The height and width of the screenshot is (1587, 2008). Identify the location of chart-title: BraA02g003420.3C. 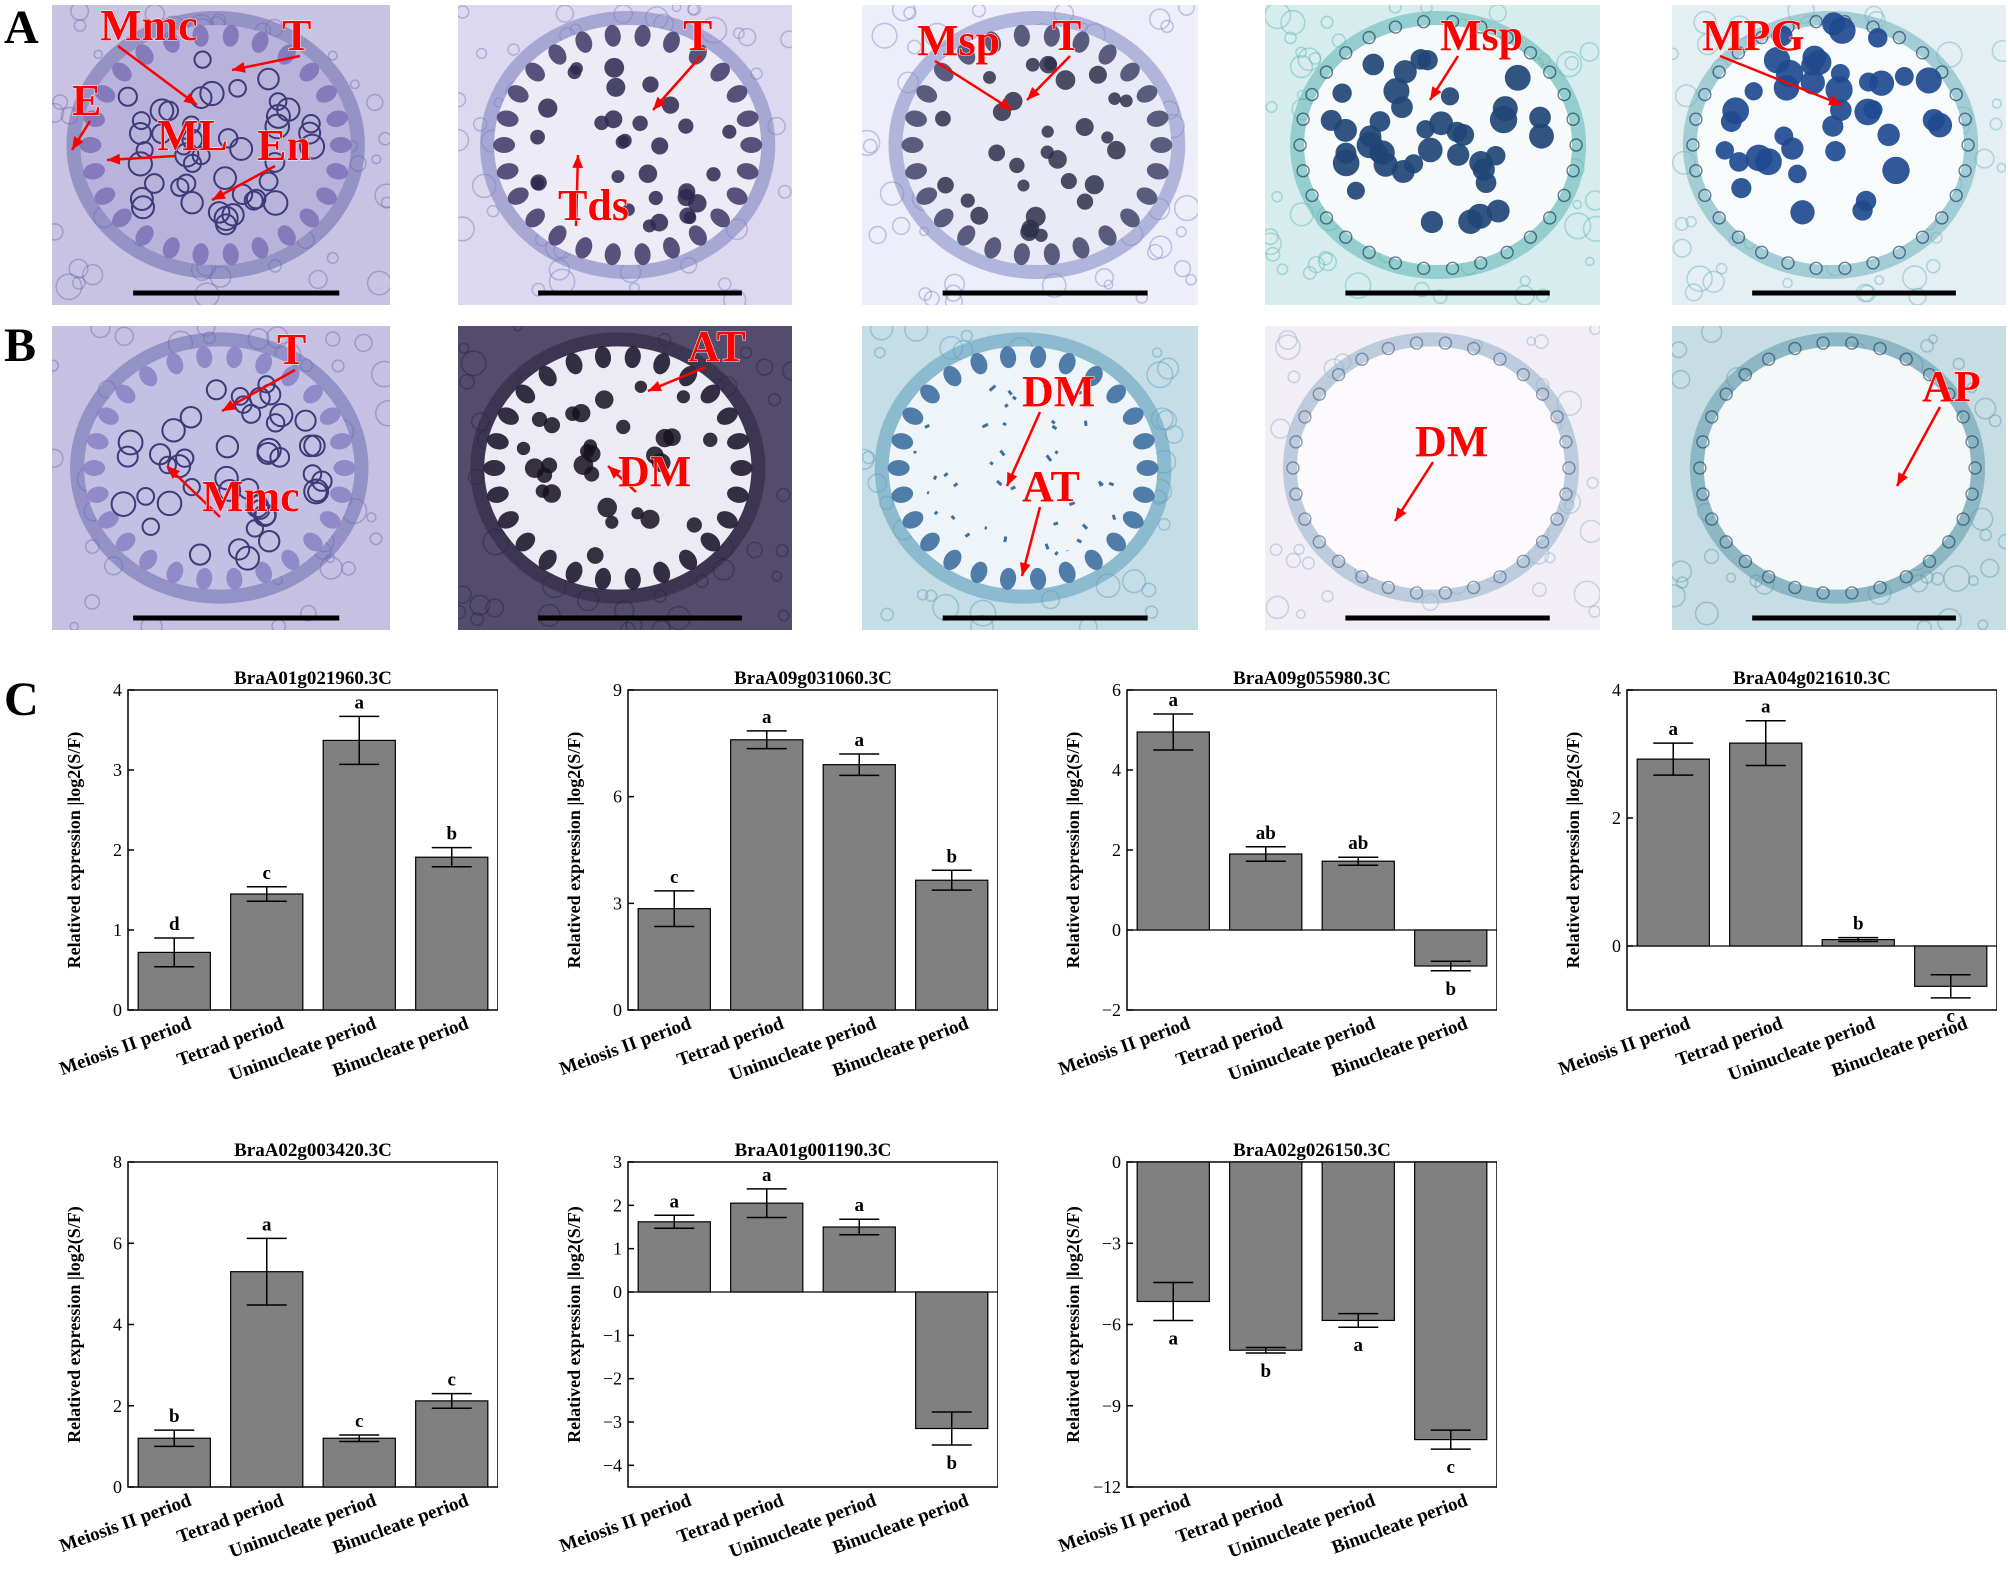
(313, 1150).